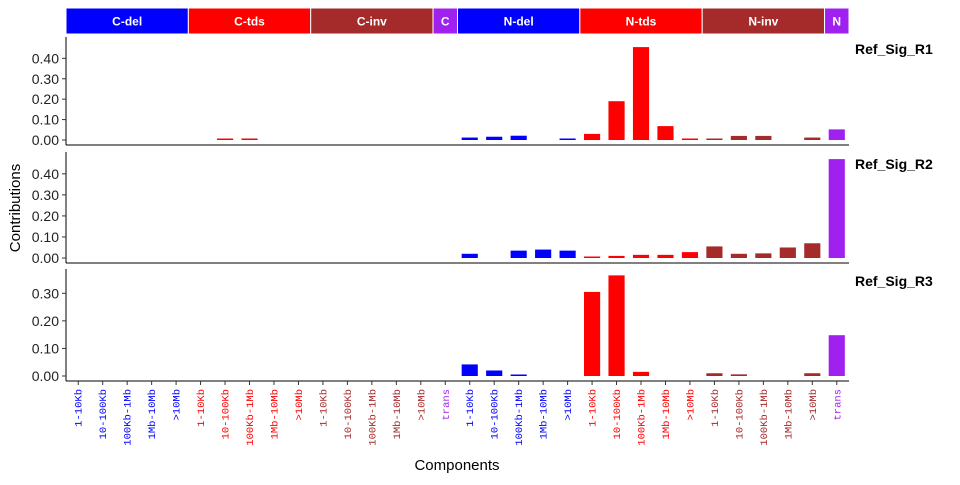 The width and height of the screenshot is (960, 485). I want to click on group-strip-label: C-del, so click(127, 22).